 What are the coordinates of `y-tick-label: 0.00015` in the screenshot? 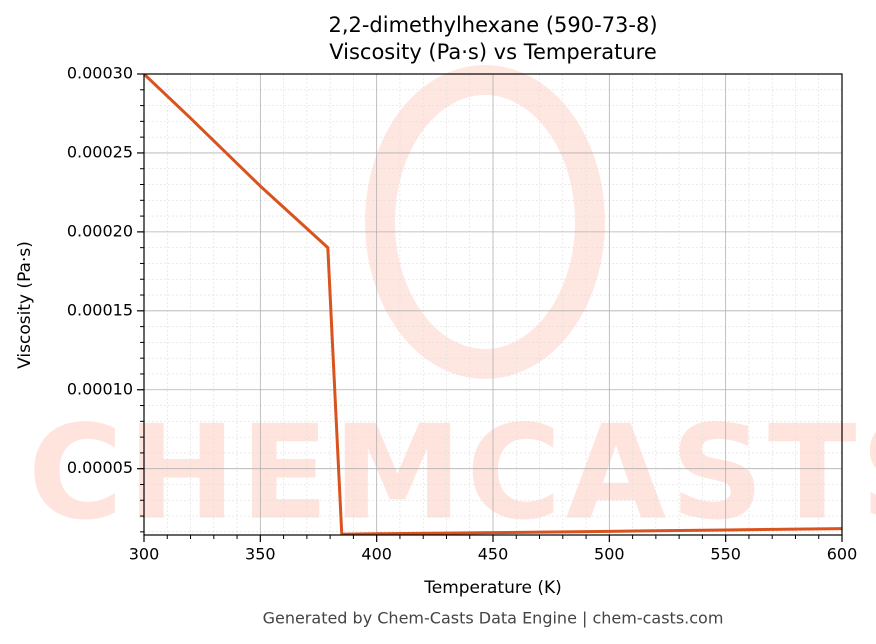 It's located at (100, 309).